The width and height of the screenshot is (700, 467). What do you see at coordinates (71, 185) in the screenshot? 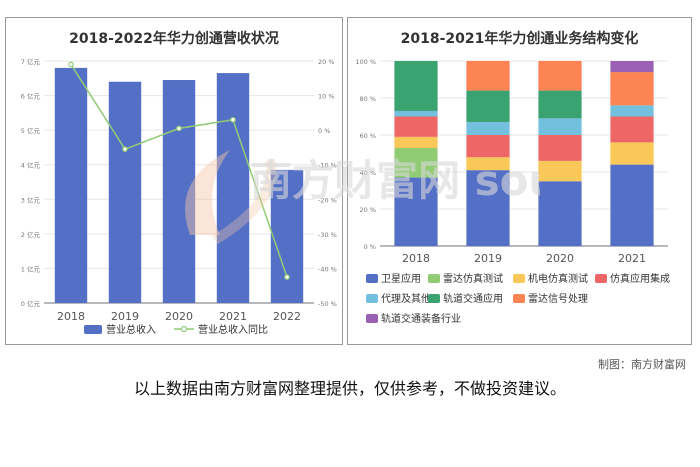
I see `bar-2018` at bounding box center [71, 185].